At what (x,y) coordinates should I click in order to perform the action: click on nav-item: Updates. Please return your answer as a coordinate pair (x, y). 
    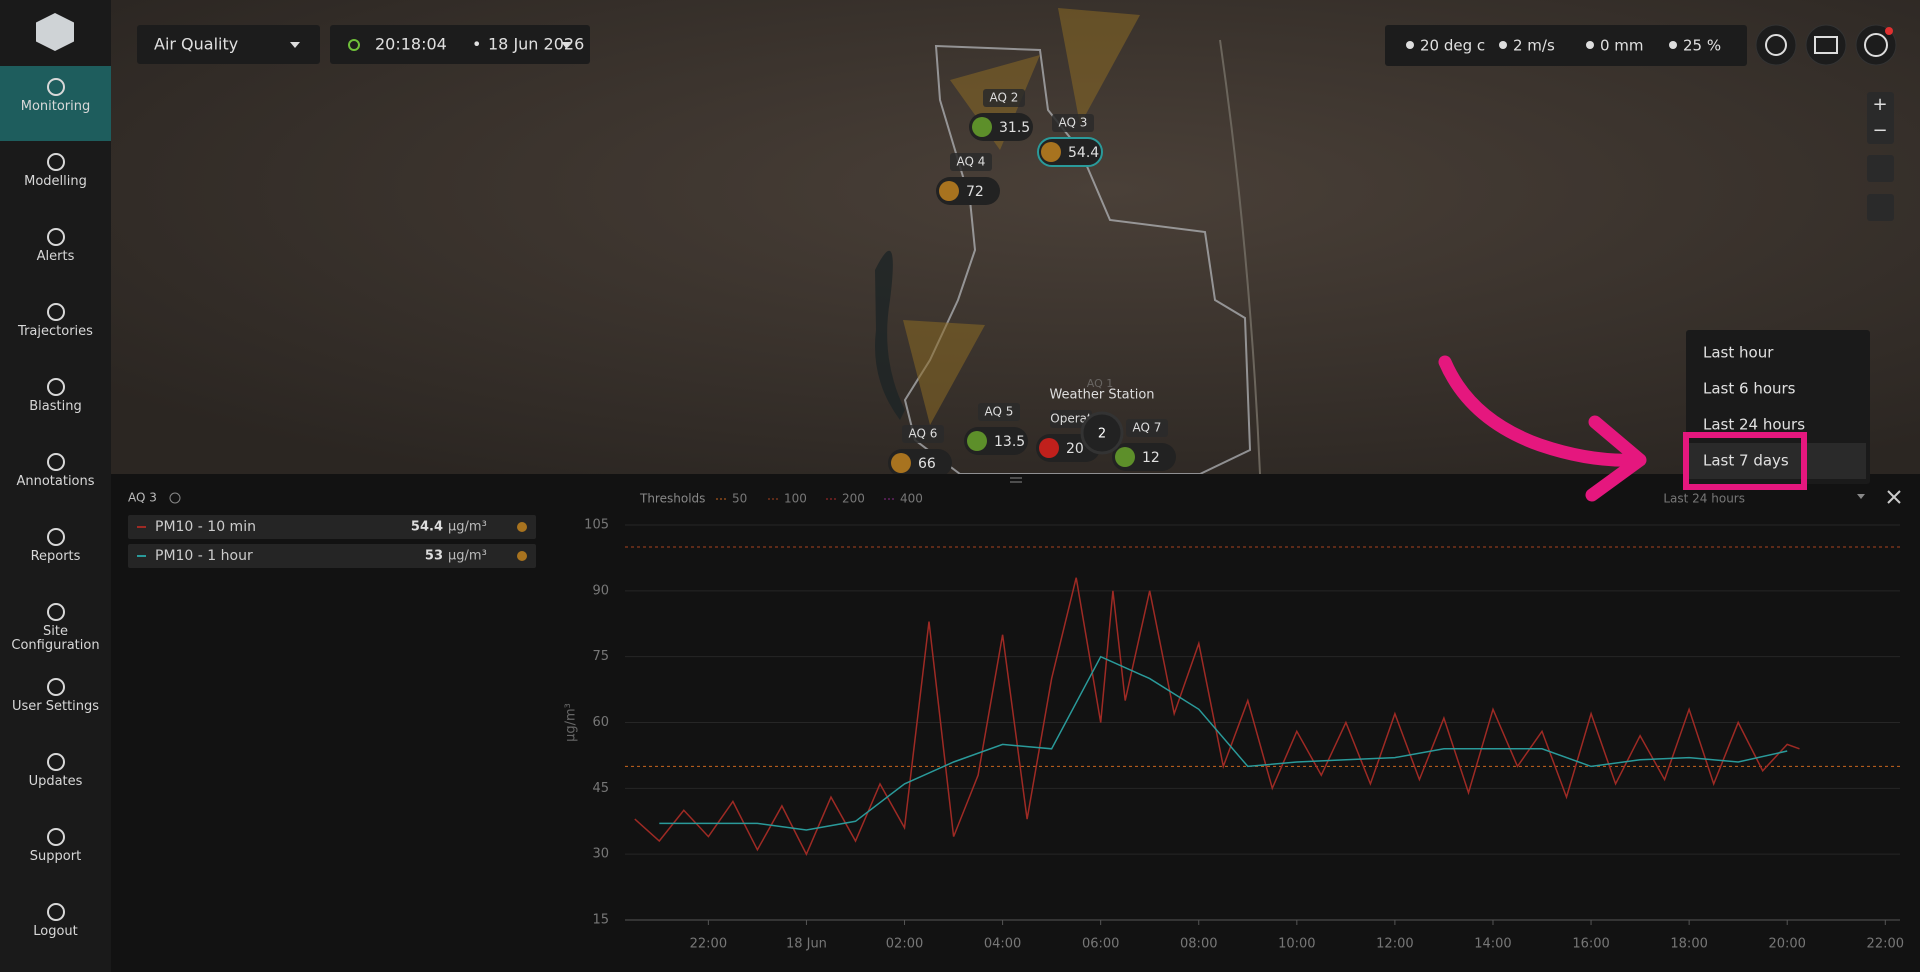
    Looking at the image, I should click on (55, 778).